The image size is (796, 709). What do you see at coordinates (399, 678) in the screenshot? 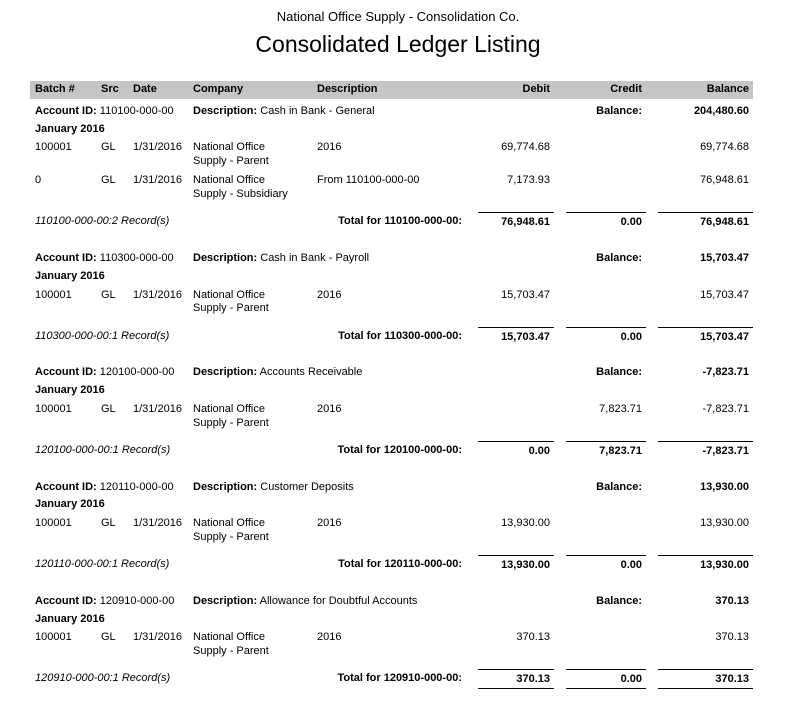
I see `total-label: Total for 120910-000-00:` at bounding box center [399, 678].